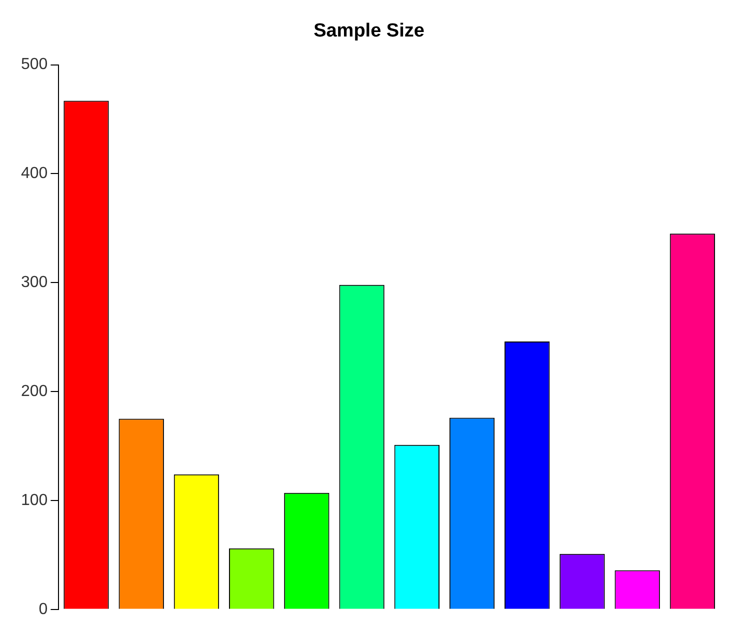  What do you see at coordinates (369, 31) in the screenshot?
I see `chart-title: Sample Size` at bounding box center [369, 31].